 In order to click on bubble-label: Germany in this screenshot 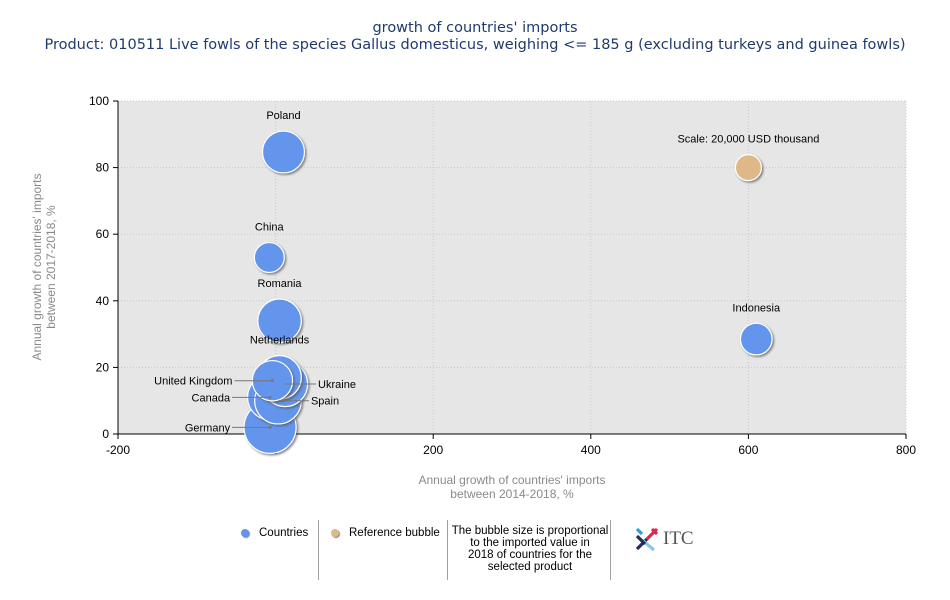, I will do `click(208, 428)`.